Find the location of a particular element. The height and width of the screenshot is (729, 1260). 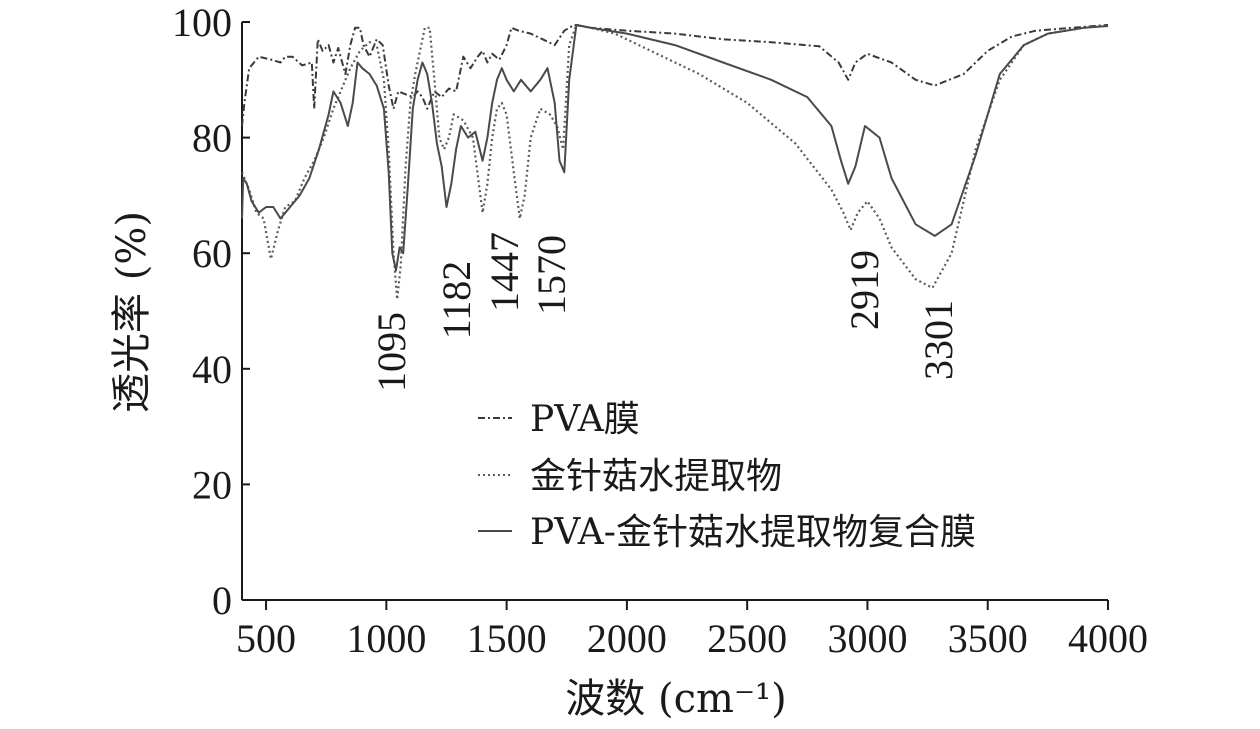

peak-label-3301: 3301 is located at coordinates (938, 340).